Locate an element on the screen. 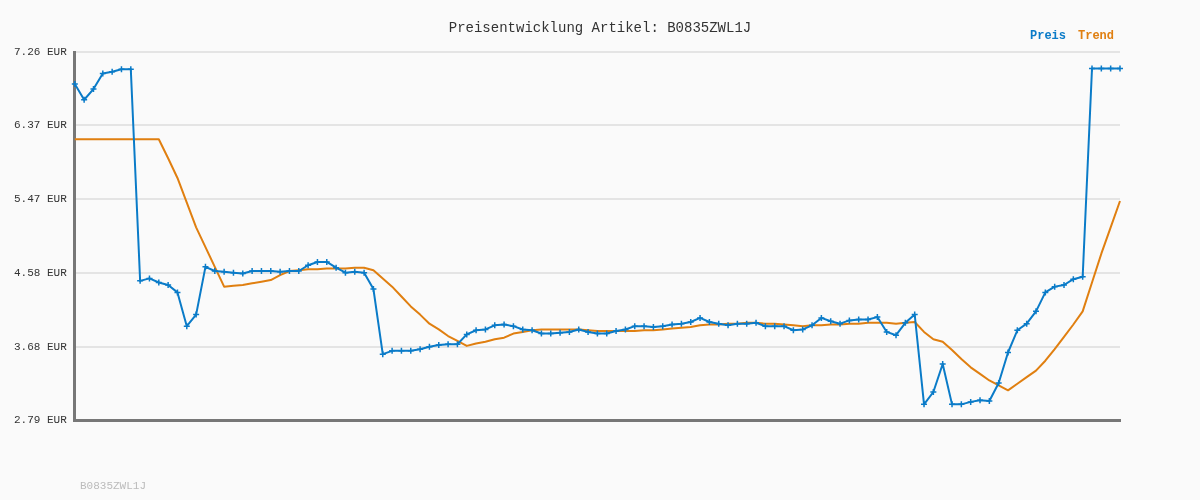 Image resolution: width=1200 pixels, height=500 pixels. y-tick-label: 4.58 EUR is located at coordinates (41, 272).